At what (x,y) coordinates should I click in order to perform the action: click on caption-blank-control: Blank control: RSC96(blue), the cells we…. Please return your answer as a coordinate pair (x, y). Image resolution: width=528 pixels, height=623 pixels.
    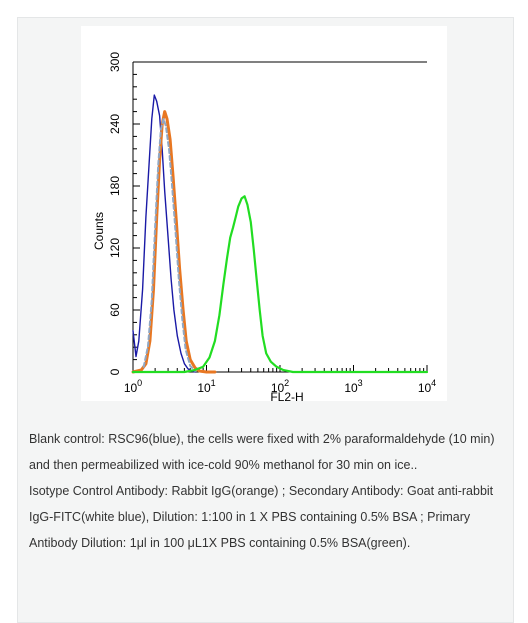
    Looking at the image, I should click on (262, 452).